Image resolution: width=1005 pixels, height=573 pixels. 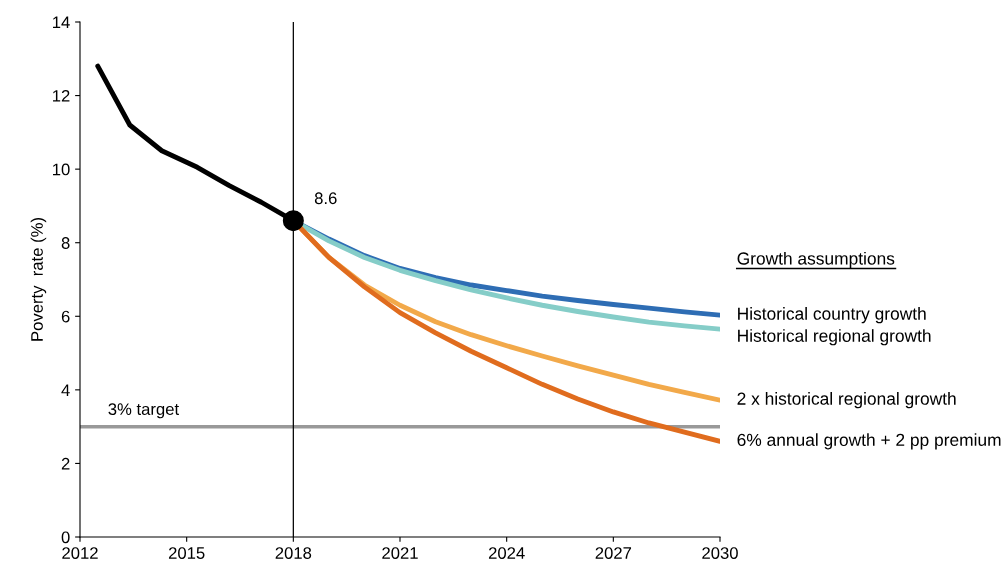 I want to click on x-tick-label: 2012, so click(x=80, y=553).